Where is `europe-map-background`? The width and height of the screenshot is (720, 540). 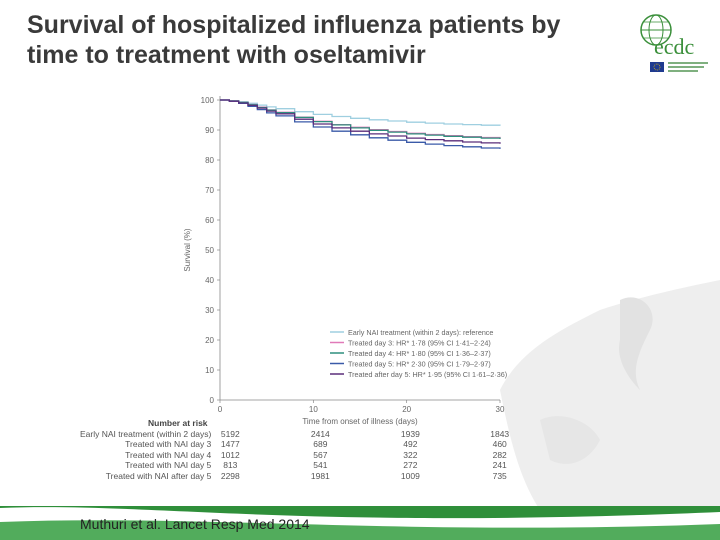 europe-map-background is located at coordinates (610, 395).